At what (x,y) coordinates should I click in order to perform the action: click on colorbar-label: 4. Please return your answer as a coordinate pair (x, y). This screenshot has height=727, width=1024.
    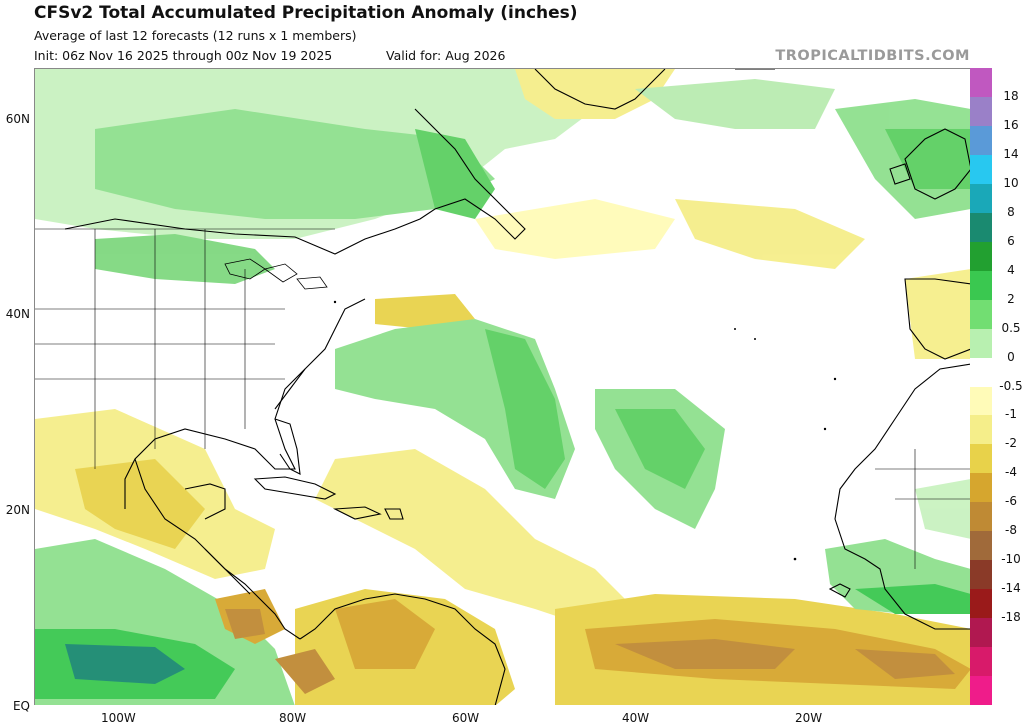
    Looking at the image, I should click on (1011, 269).